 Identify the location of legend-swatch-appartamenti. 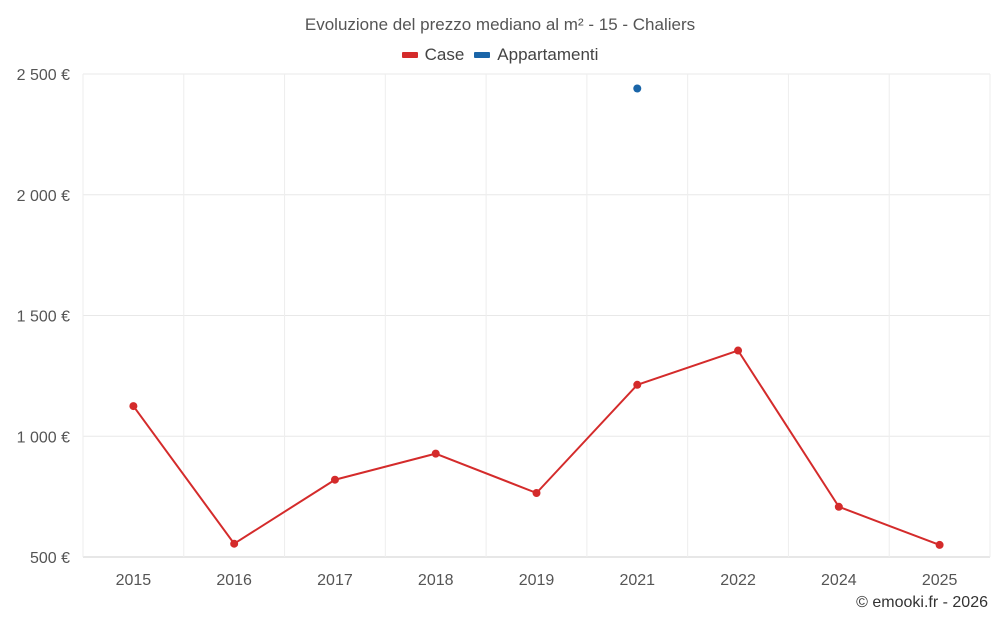
(482, 55).